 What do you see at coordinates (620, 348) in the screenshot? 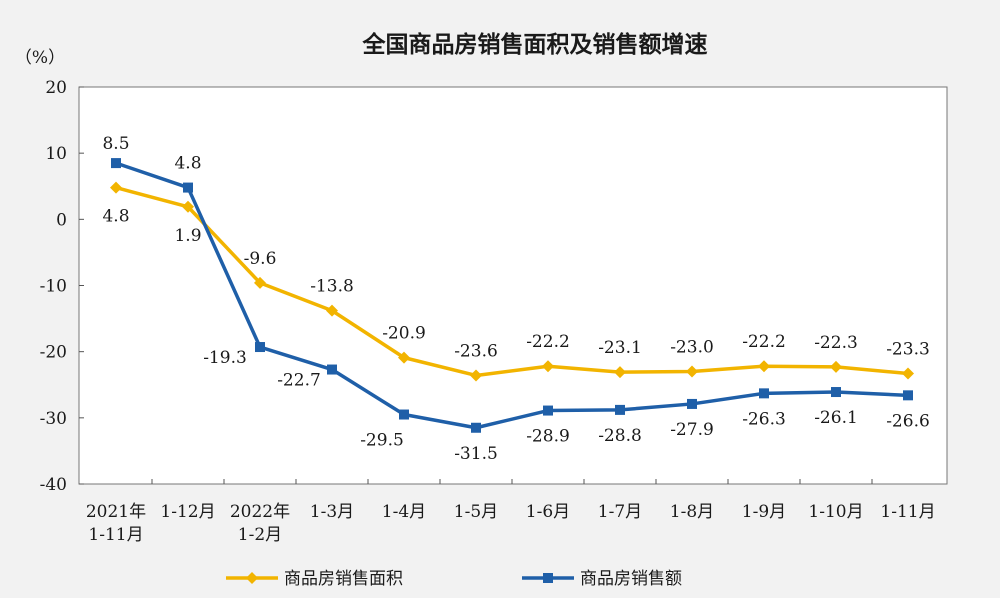
I see `data-label: -23.1` at bounding box center [620, 348].